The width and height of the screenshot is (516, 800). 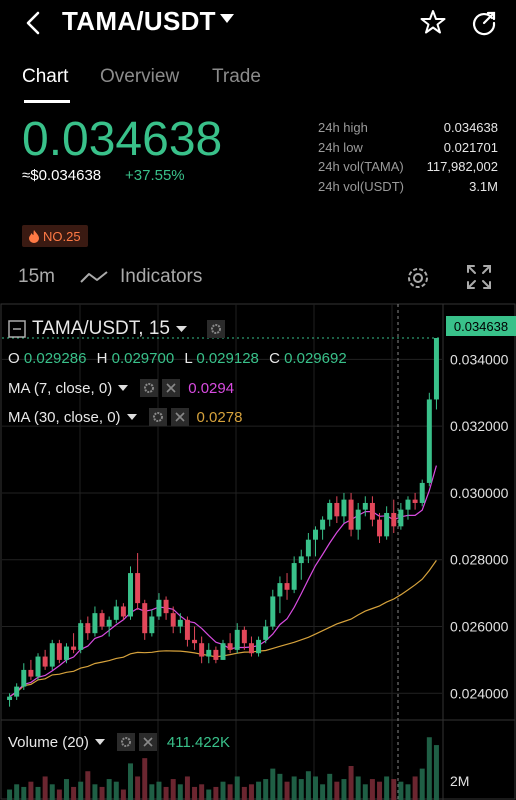 What do you see at coordinates (479, 627) in the screenshot?
I see `y-tick-label: 0.026000` at bounding box center [479, 627].